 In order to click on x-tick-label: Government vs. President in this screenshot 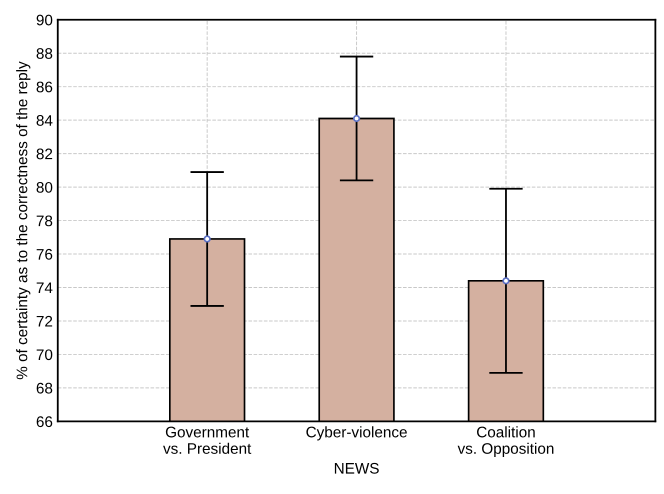, I will do `click(207, 440)`.